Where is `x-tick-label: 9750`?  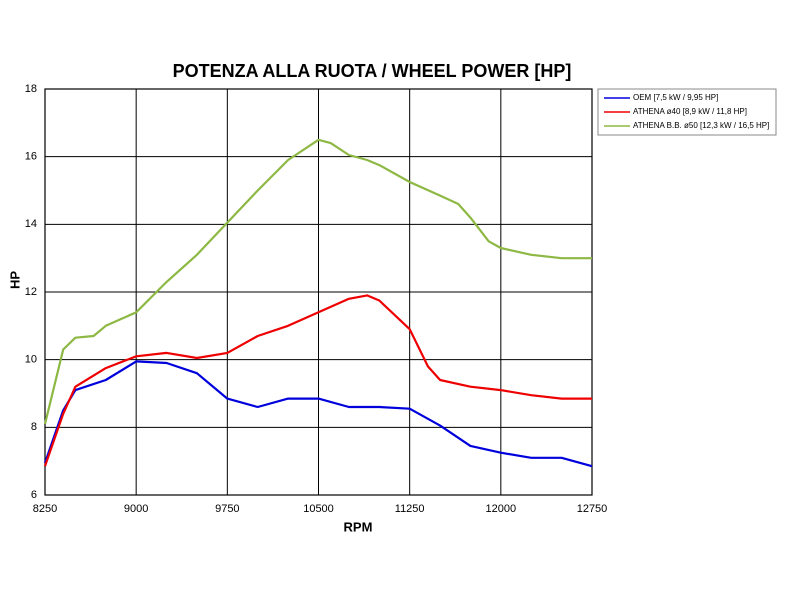
x-tick-label: 9750 is located at coordinates (227, 509).